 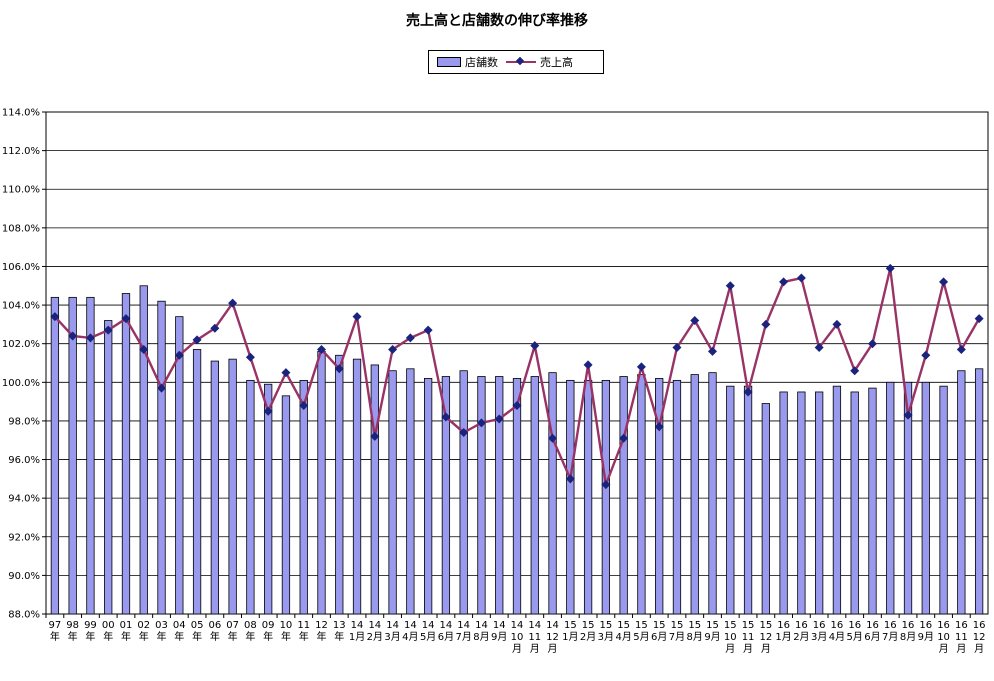 I want to click on x-tick-label: 01, so click(x=126, y=625).